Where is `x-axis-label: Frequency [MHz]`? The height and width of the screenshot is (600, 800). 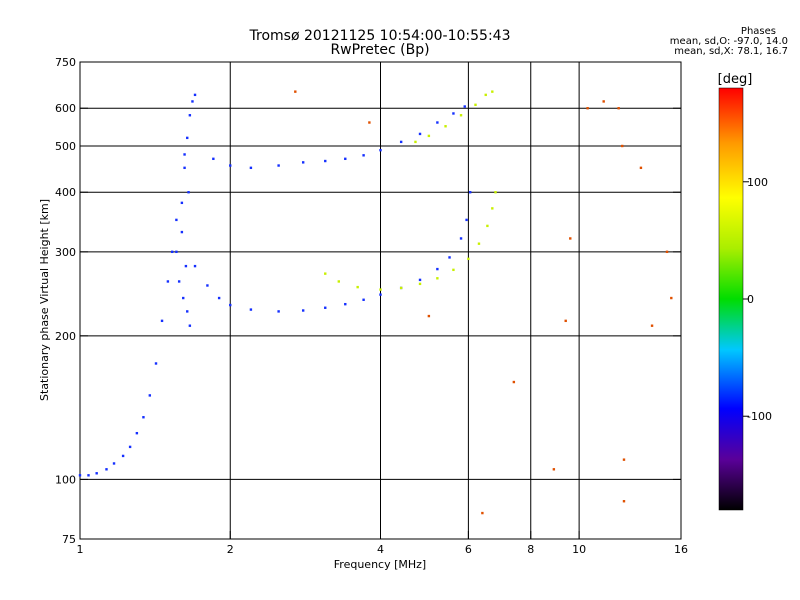
x-axis-label: Frequency [MHz] is located at coordinates (380, 564).